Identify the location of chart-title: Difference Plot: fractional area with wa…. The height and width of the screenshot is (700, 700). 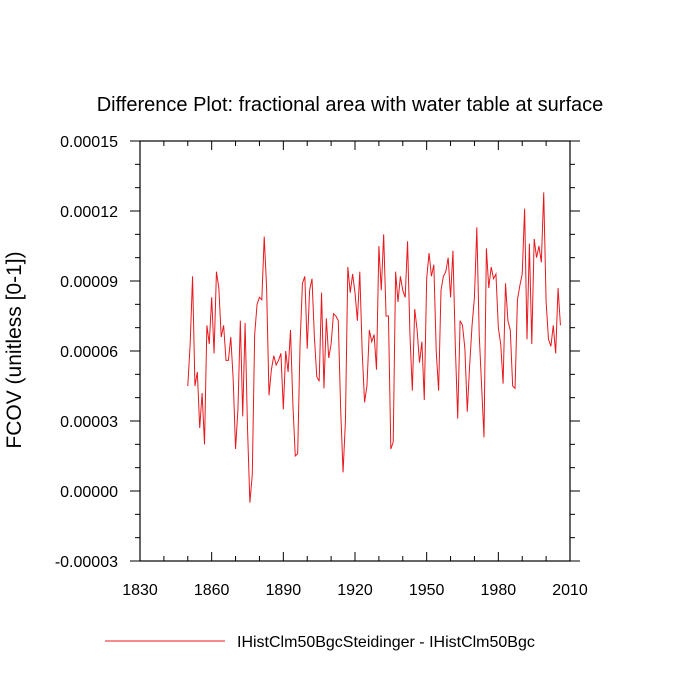
(350, 105).